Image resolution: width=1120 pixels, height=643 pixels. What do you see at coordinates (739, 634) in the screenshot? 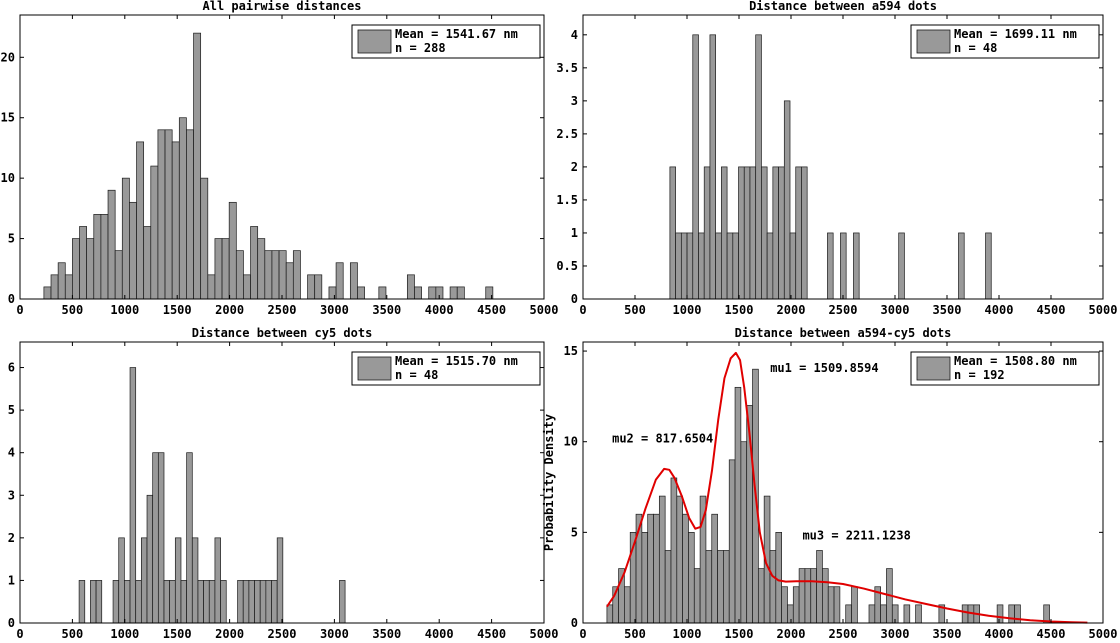
I see `x-tick-label: 1500` at bounding box center [739, 634].